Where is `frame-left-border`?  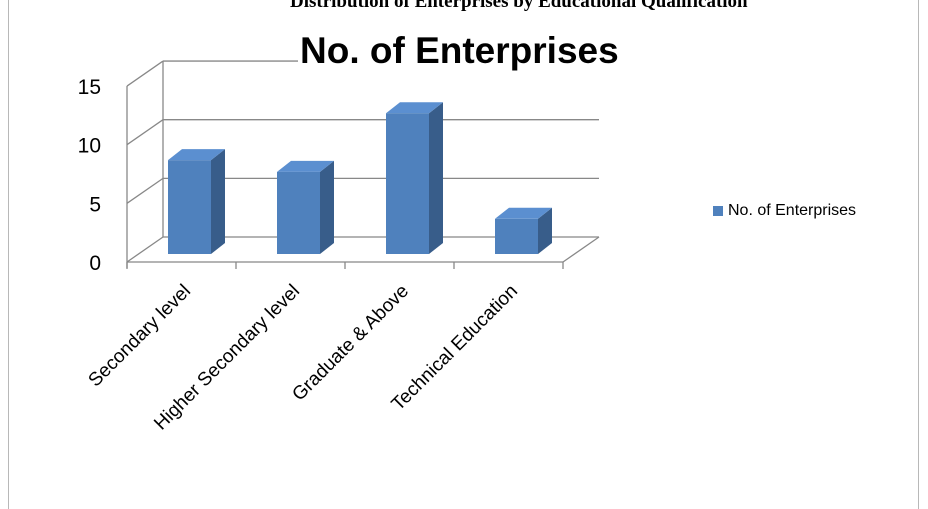
frame-left-border is located at coordinates (8, 254).